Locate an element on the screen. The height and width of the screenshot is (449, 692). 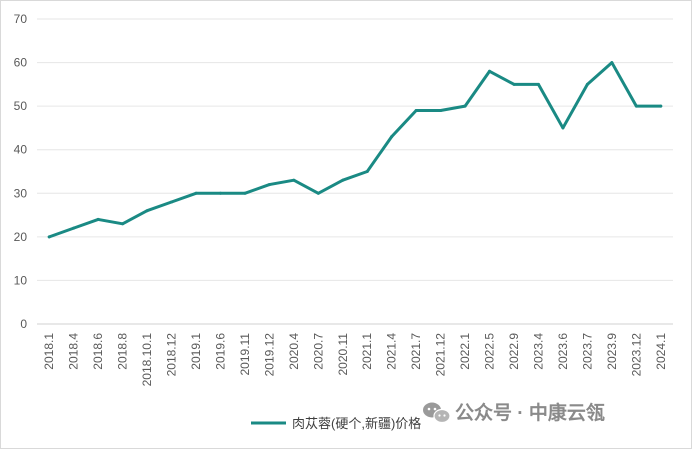
legend: 肉苁蓉(硬个,新疆)价格 is located at coordinates (336, 423).